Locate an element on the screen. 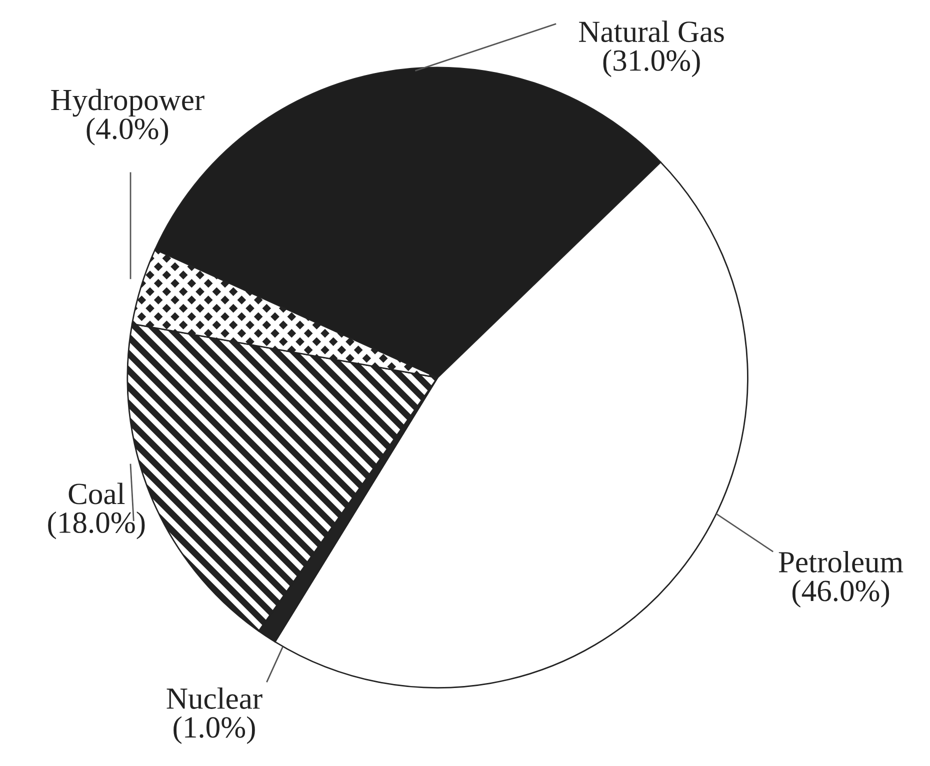 This screenshot has width=930, height=766. slice-label: Nuclear is located at coordinates (214, 698).